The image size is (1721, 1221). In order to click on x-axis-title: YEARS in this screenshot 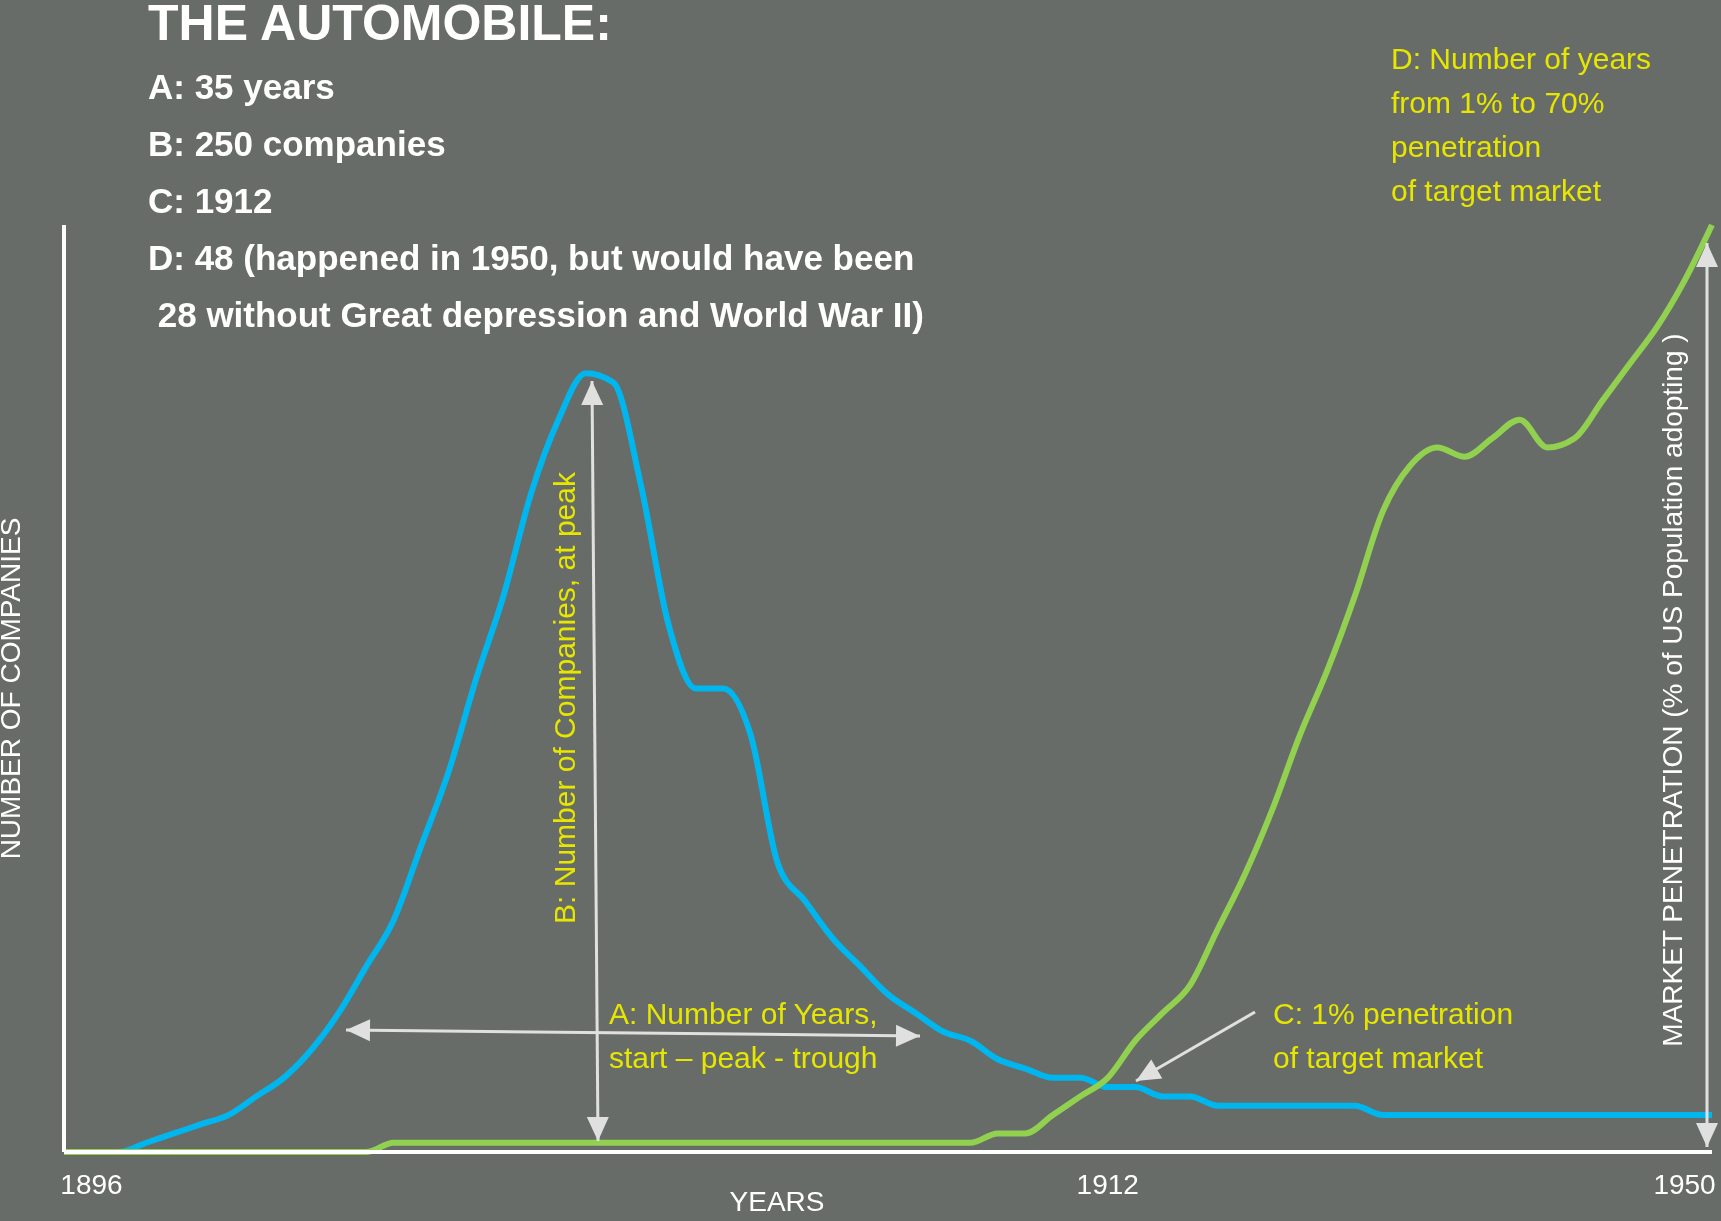, I will do `click(777, 1201)`.